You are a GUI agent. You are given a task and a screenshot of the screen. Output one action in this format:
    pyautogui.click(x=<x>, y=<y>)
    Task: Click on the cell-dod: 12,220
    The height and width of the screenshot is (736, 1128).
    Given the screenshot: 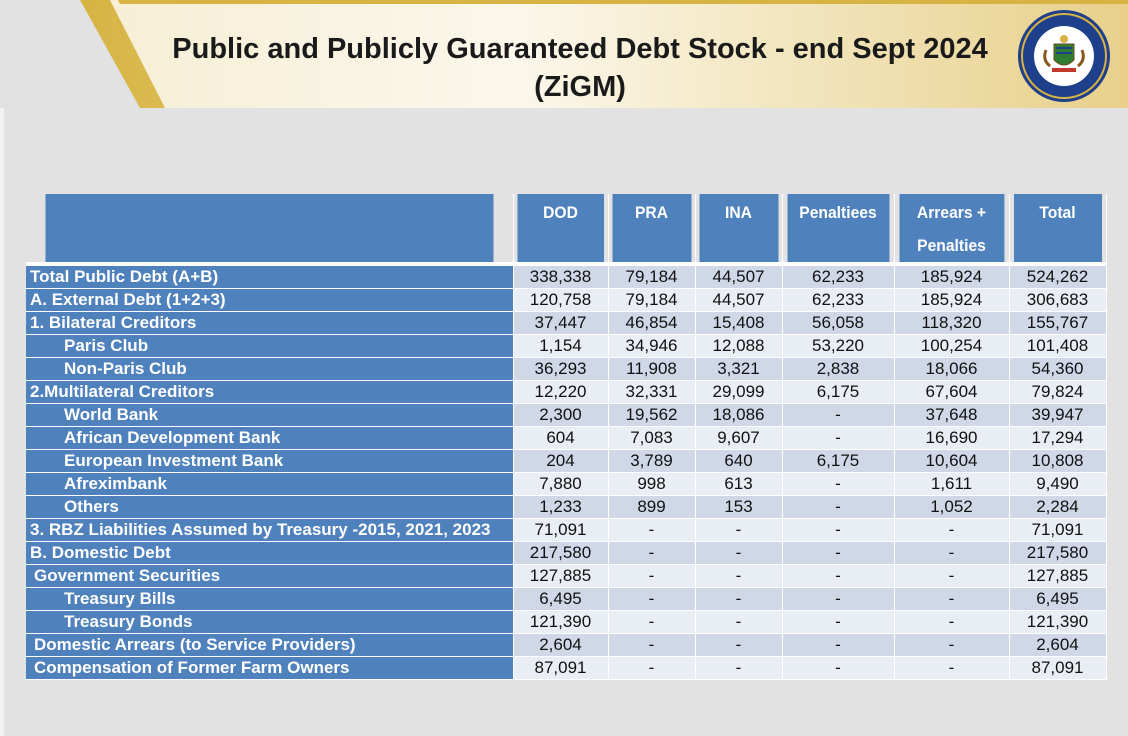 What is the action you would take?
    pyautogui.click(x=561, y=392)
    